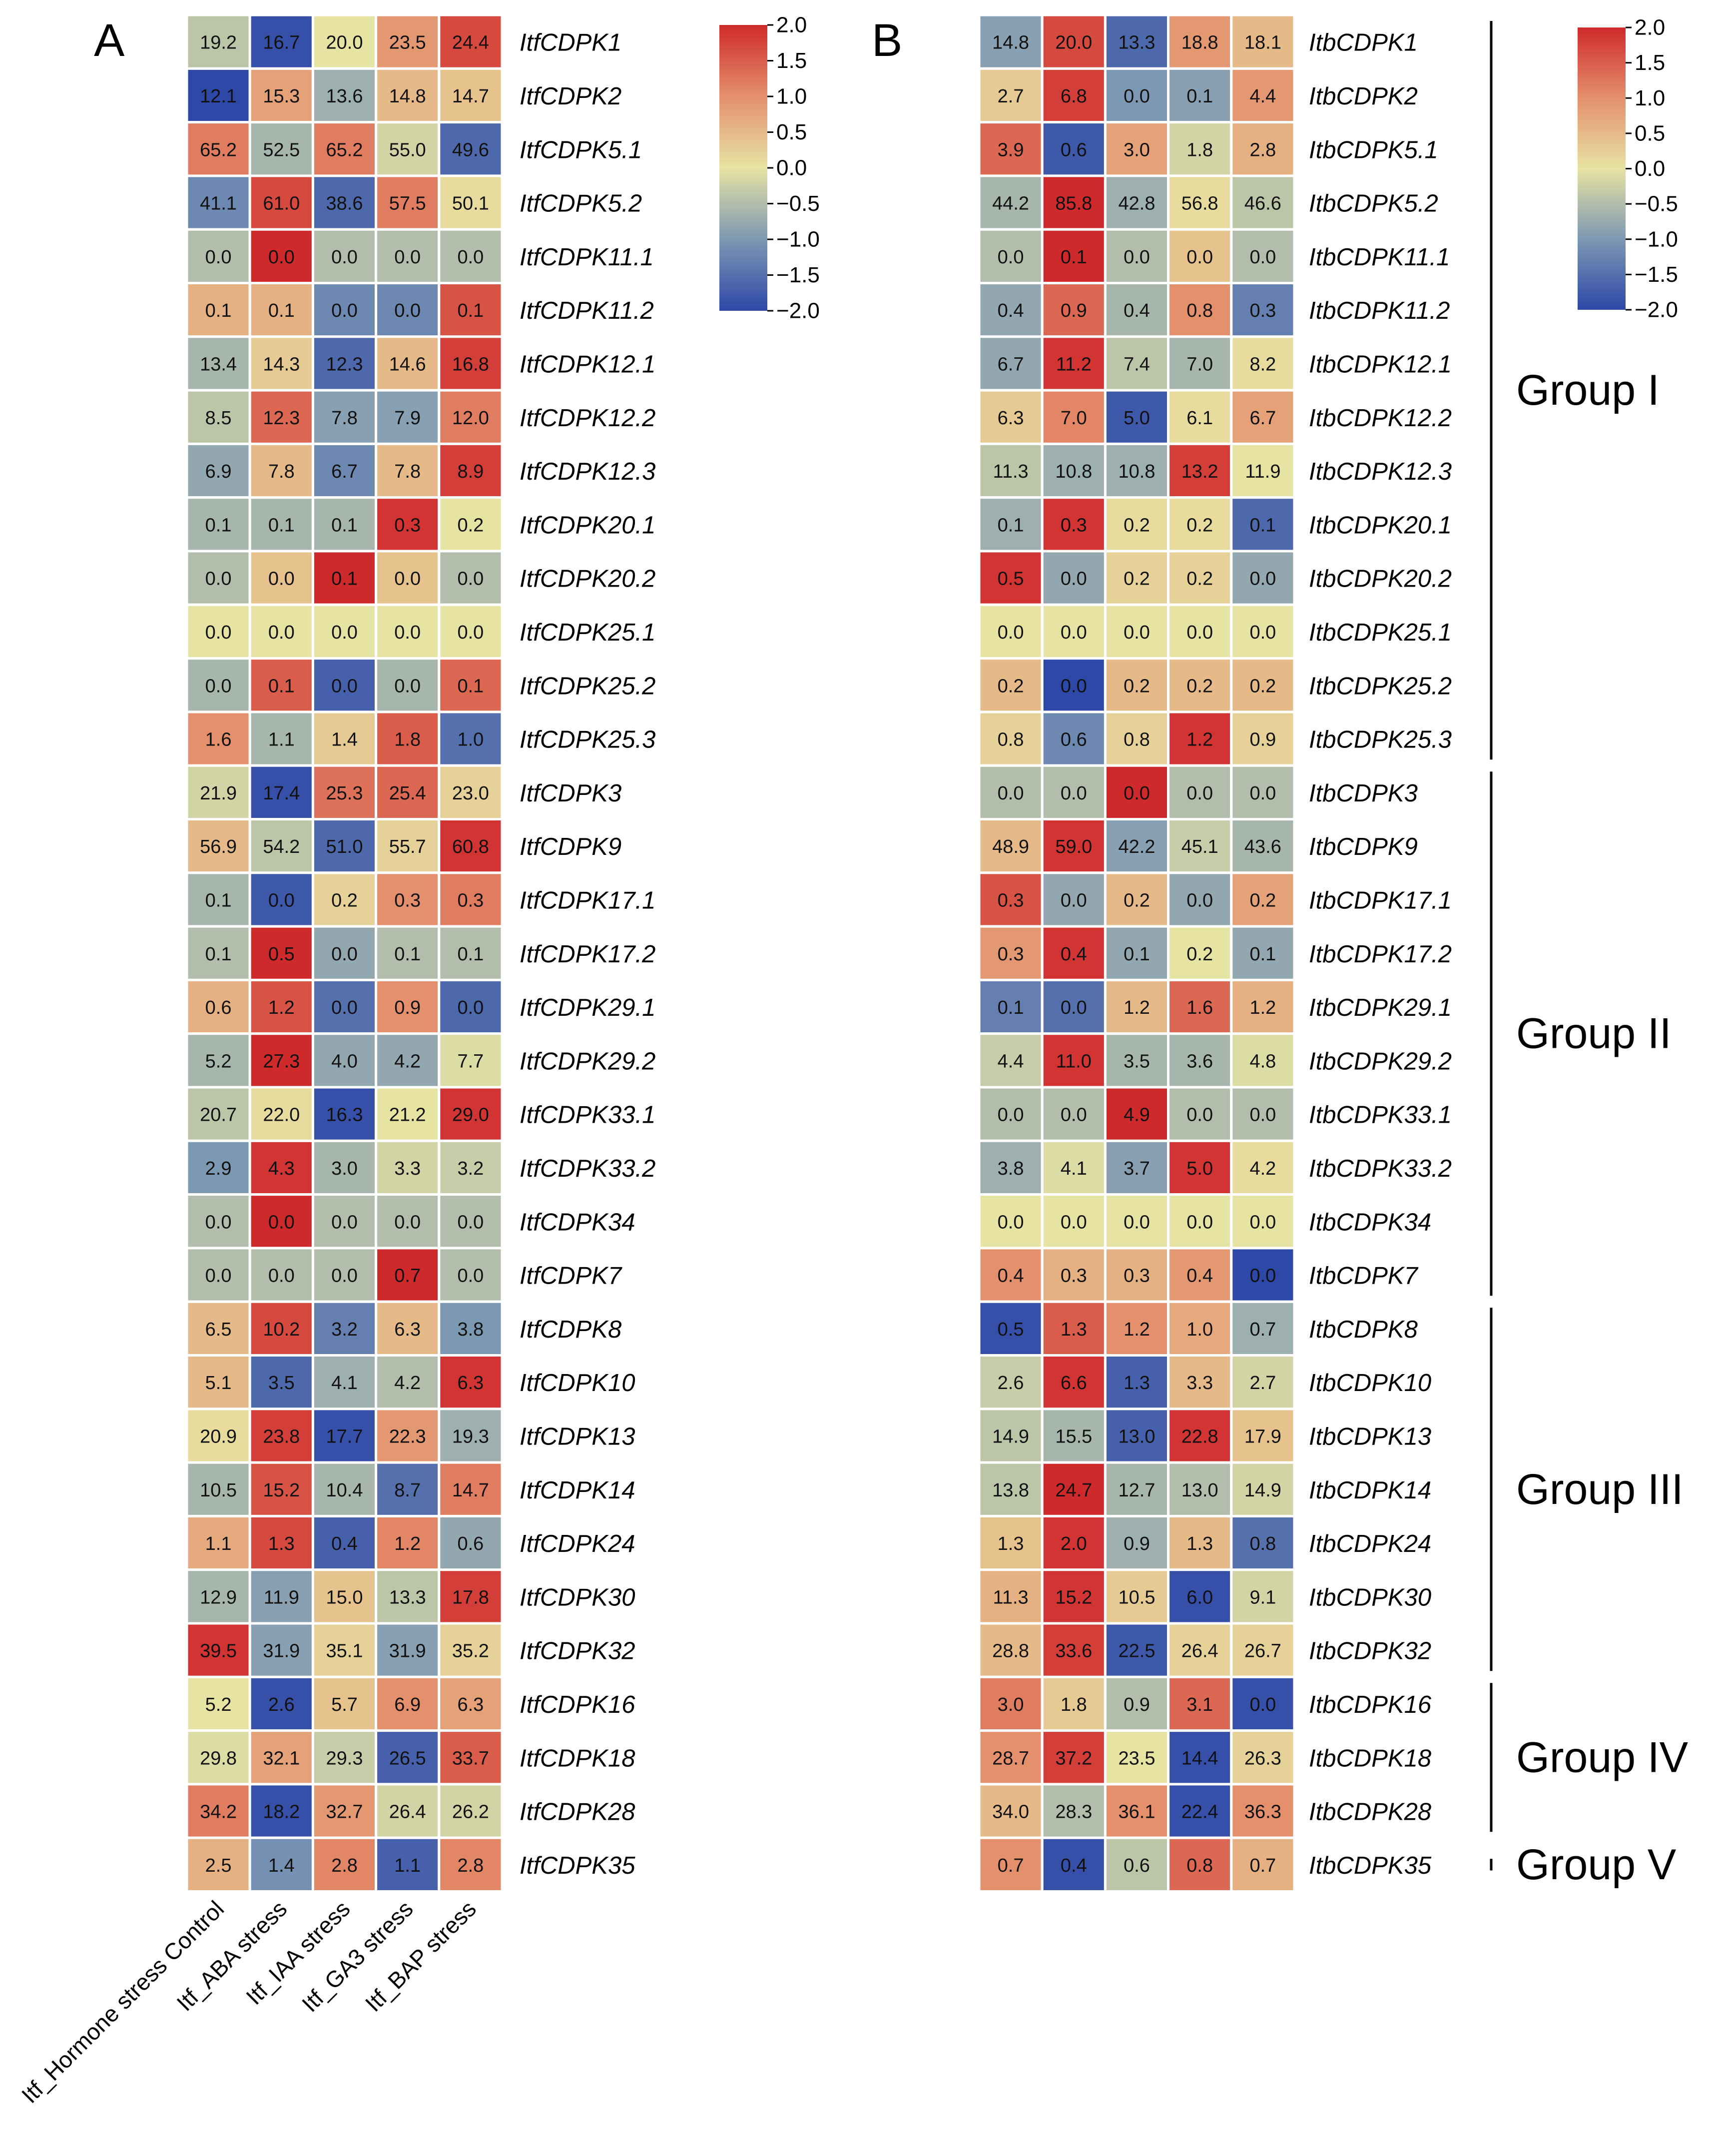 This screenshot has width=1714, height=2156. What do you see at coordinates (794, 168) in the screenshot?
I see `colorbar-a-ticks: 2.0 1.5 1.0 0.5 0.0 −0.5 −1.0 −1.5 −2.0` at bounding box center [794, 168].